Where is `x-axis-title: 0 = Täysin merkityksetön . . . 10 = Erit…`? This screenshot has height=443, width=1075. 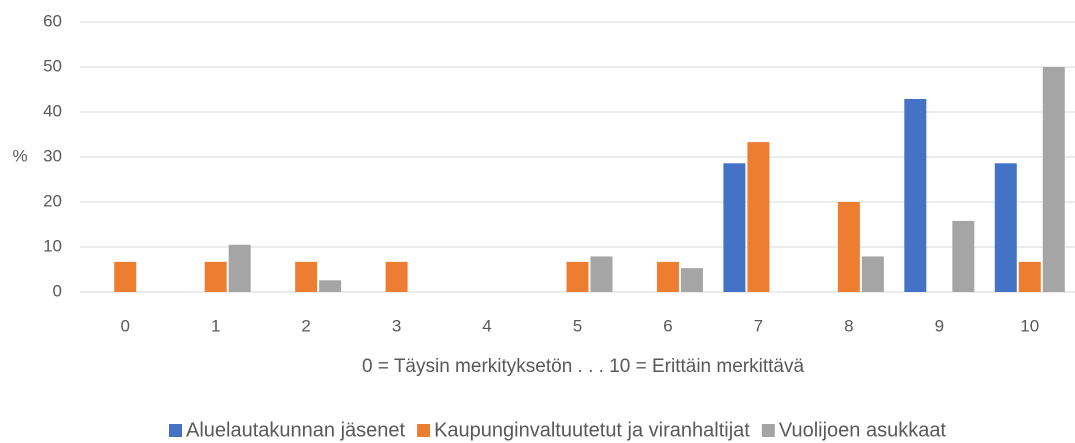 x-axis-title: 0 = Täysin merkityksetön . . . 10 = Erit… is located at coordinates (583, 366).